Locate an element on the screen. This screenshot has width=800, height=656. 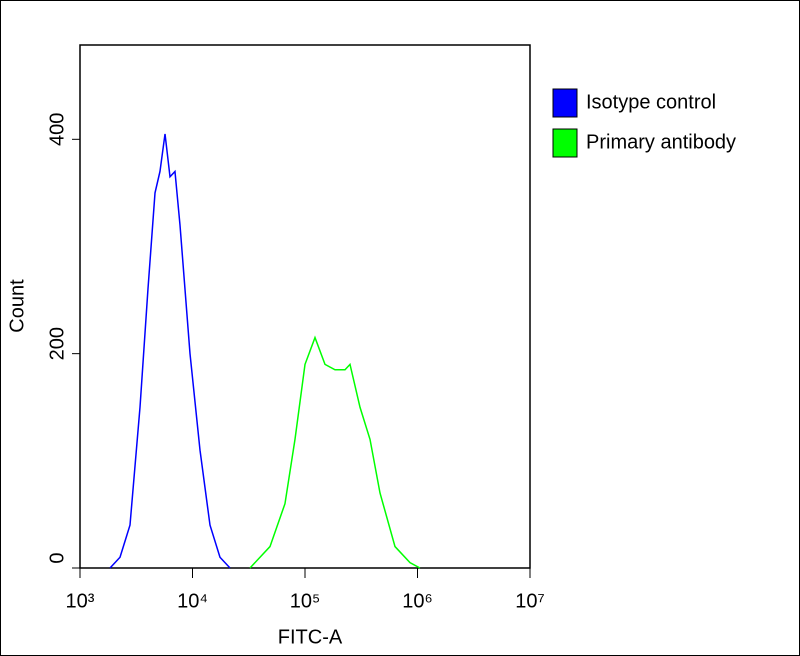
y-tick-label: 400 is located at coordinates (57, 129).